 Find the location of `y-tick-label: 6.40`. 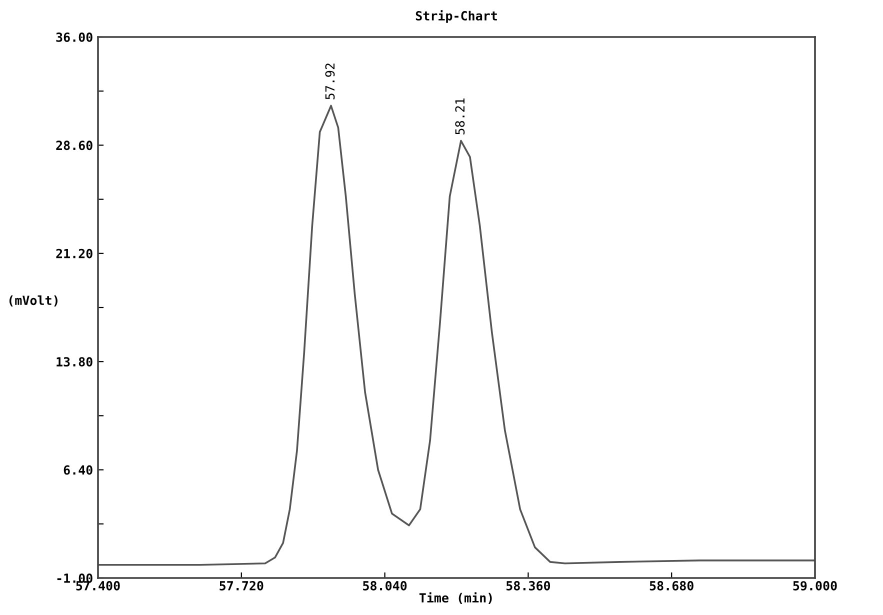

y-tick-label: 6.40 is located at coordinates (78, 470).